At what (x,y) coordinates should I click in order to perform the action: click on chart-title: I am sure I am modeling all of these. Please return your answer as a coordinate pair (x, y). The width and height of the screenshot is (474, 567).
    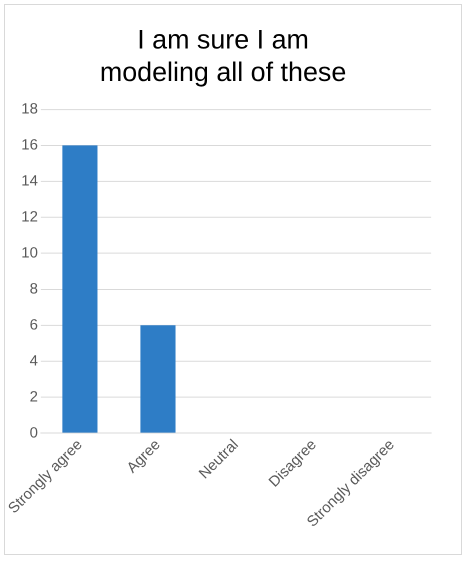
    Looking at the image, I should click on (223, 55).